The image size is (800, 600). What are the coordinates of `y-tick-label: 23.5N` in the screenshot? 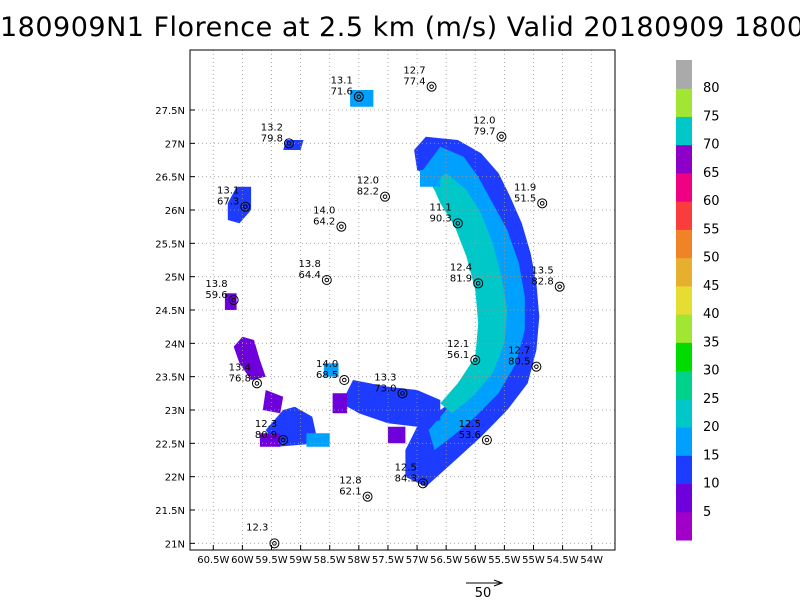 It's located at (170, 378).